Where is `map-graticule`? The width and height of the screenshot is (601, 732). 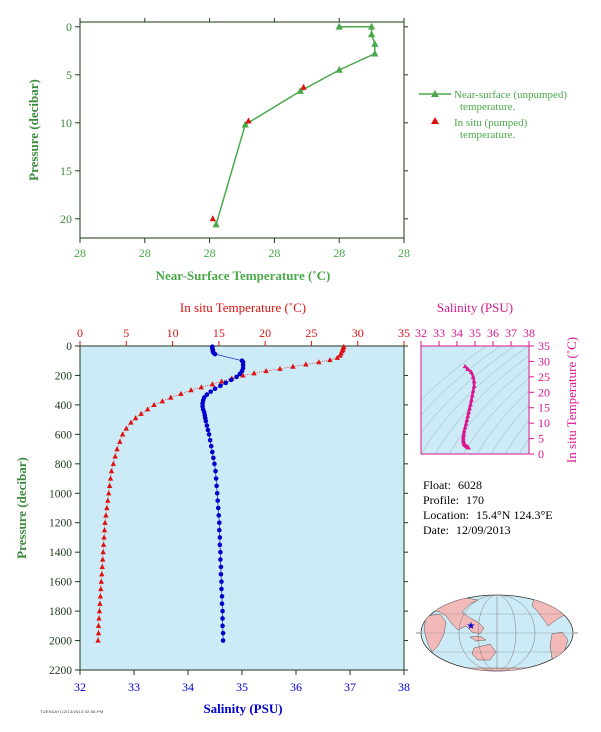
map-graticule is located at coordinates (497, 633).